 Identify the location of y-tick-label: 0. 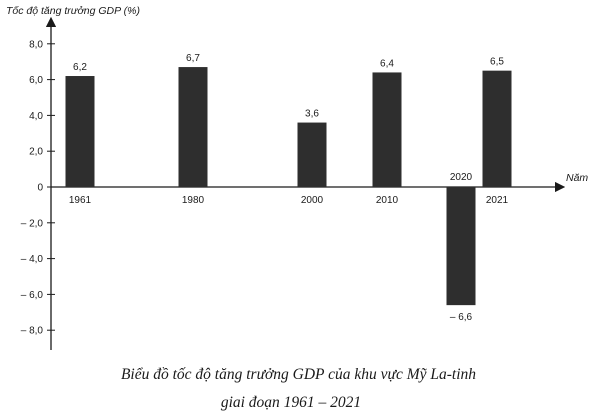
(40, 188).